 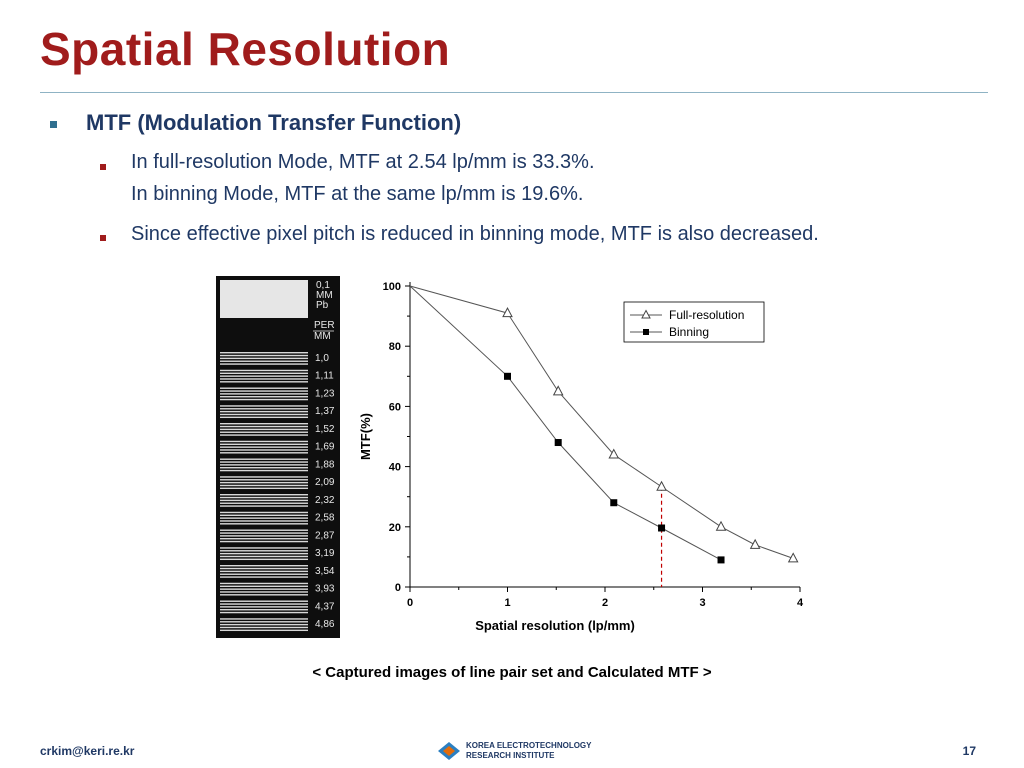 I want to click on lp-header-label: MM, so click(x=324, y=295).